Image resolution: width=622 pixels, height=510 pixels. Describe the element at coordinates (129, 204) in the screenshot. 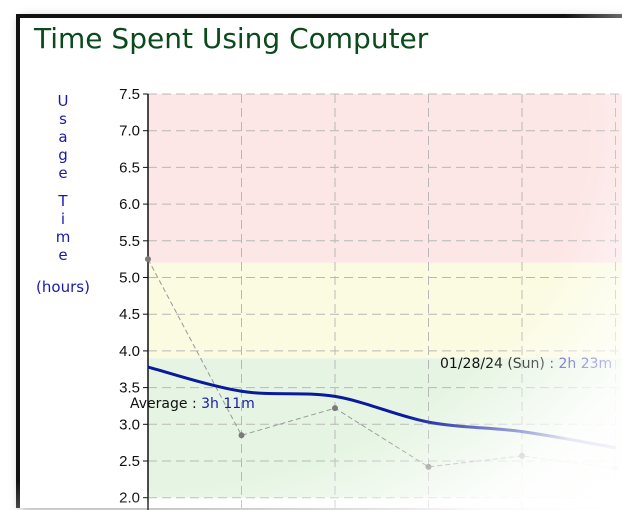

I see `y-tick-label: 6.0` at that location.